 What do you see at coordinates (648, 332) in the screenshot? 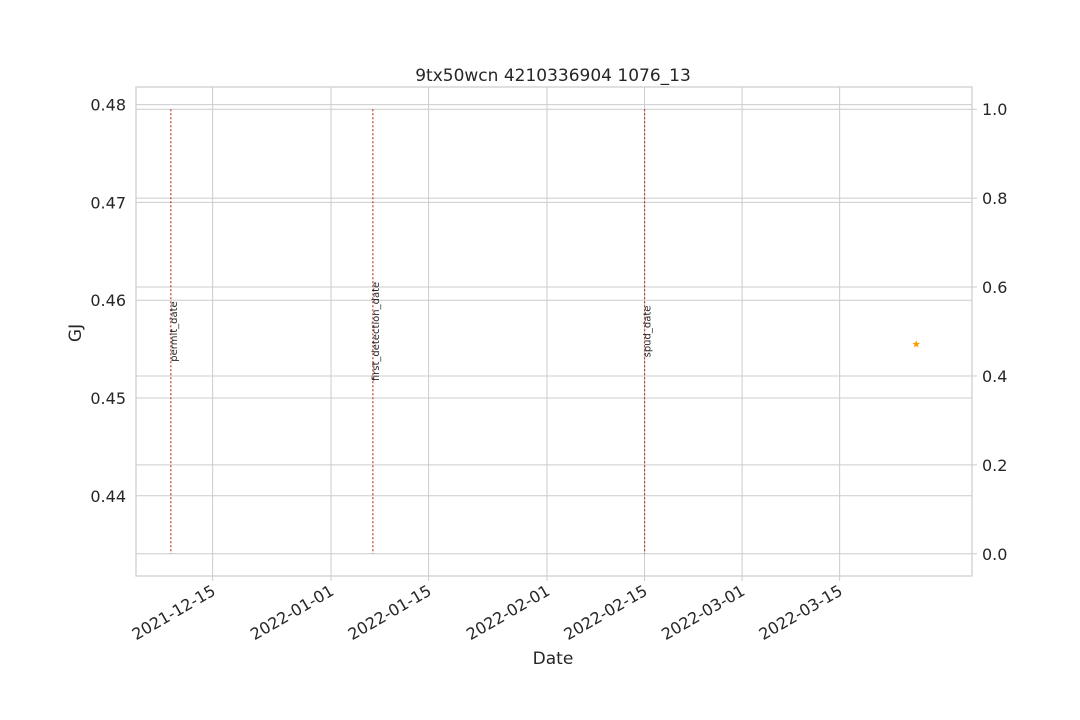
I see `event-line-label: spud_date` at bounding box center [648, 332].